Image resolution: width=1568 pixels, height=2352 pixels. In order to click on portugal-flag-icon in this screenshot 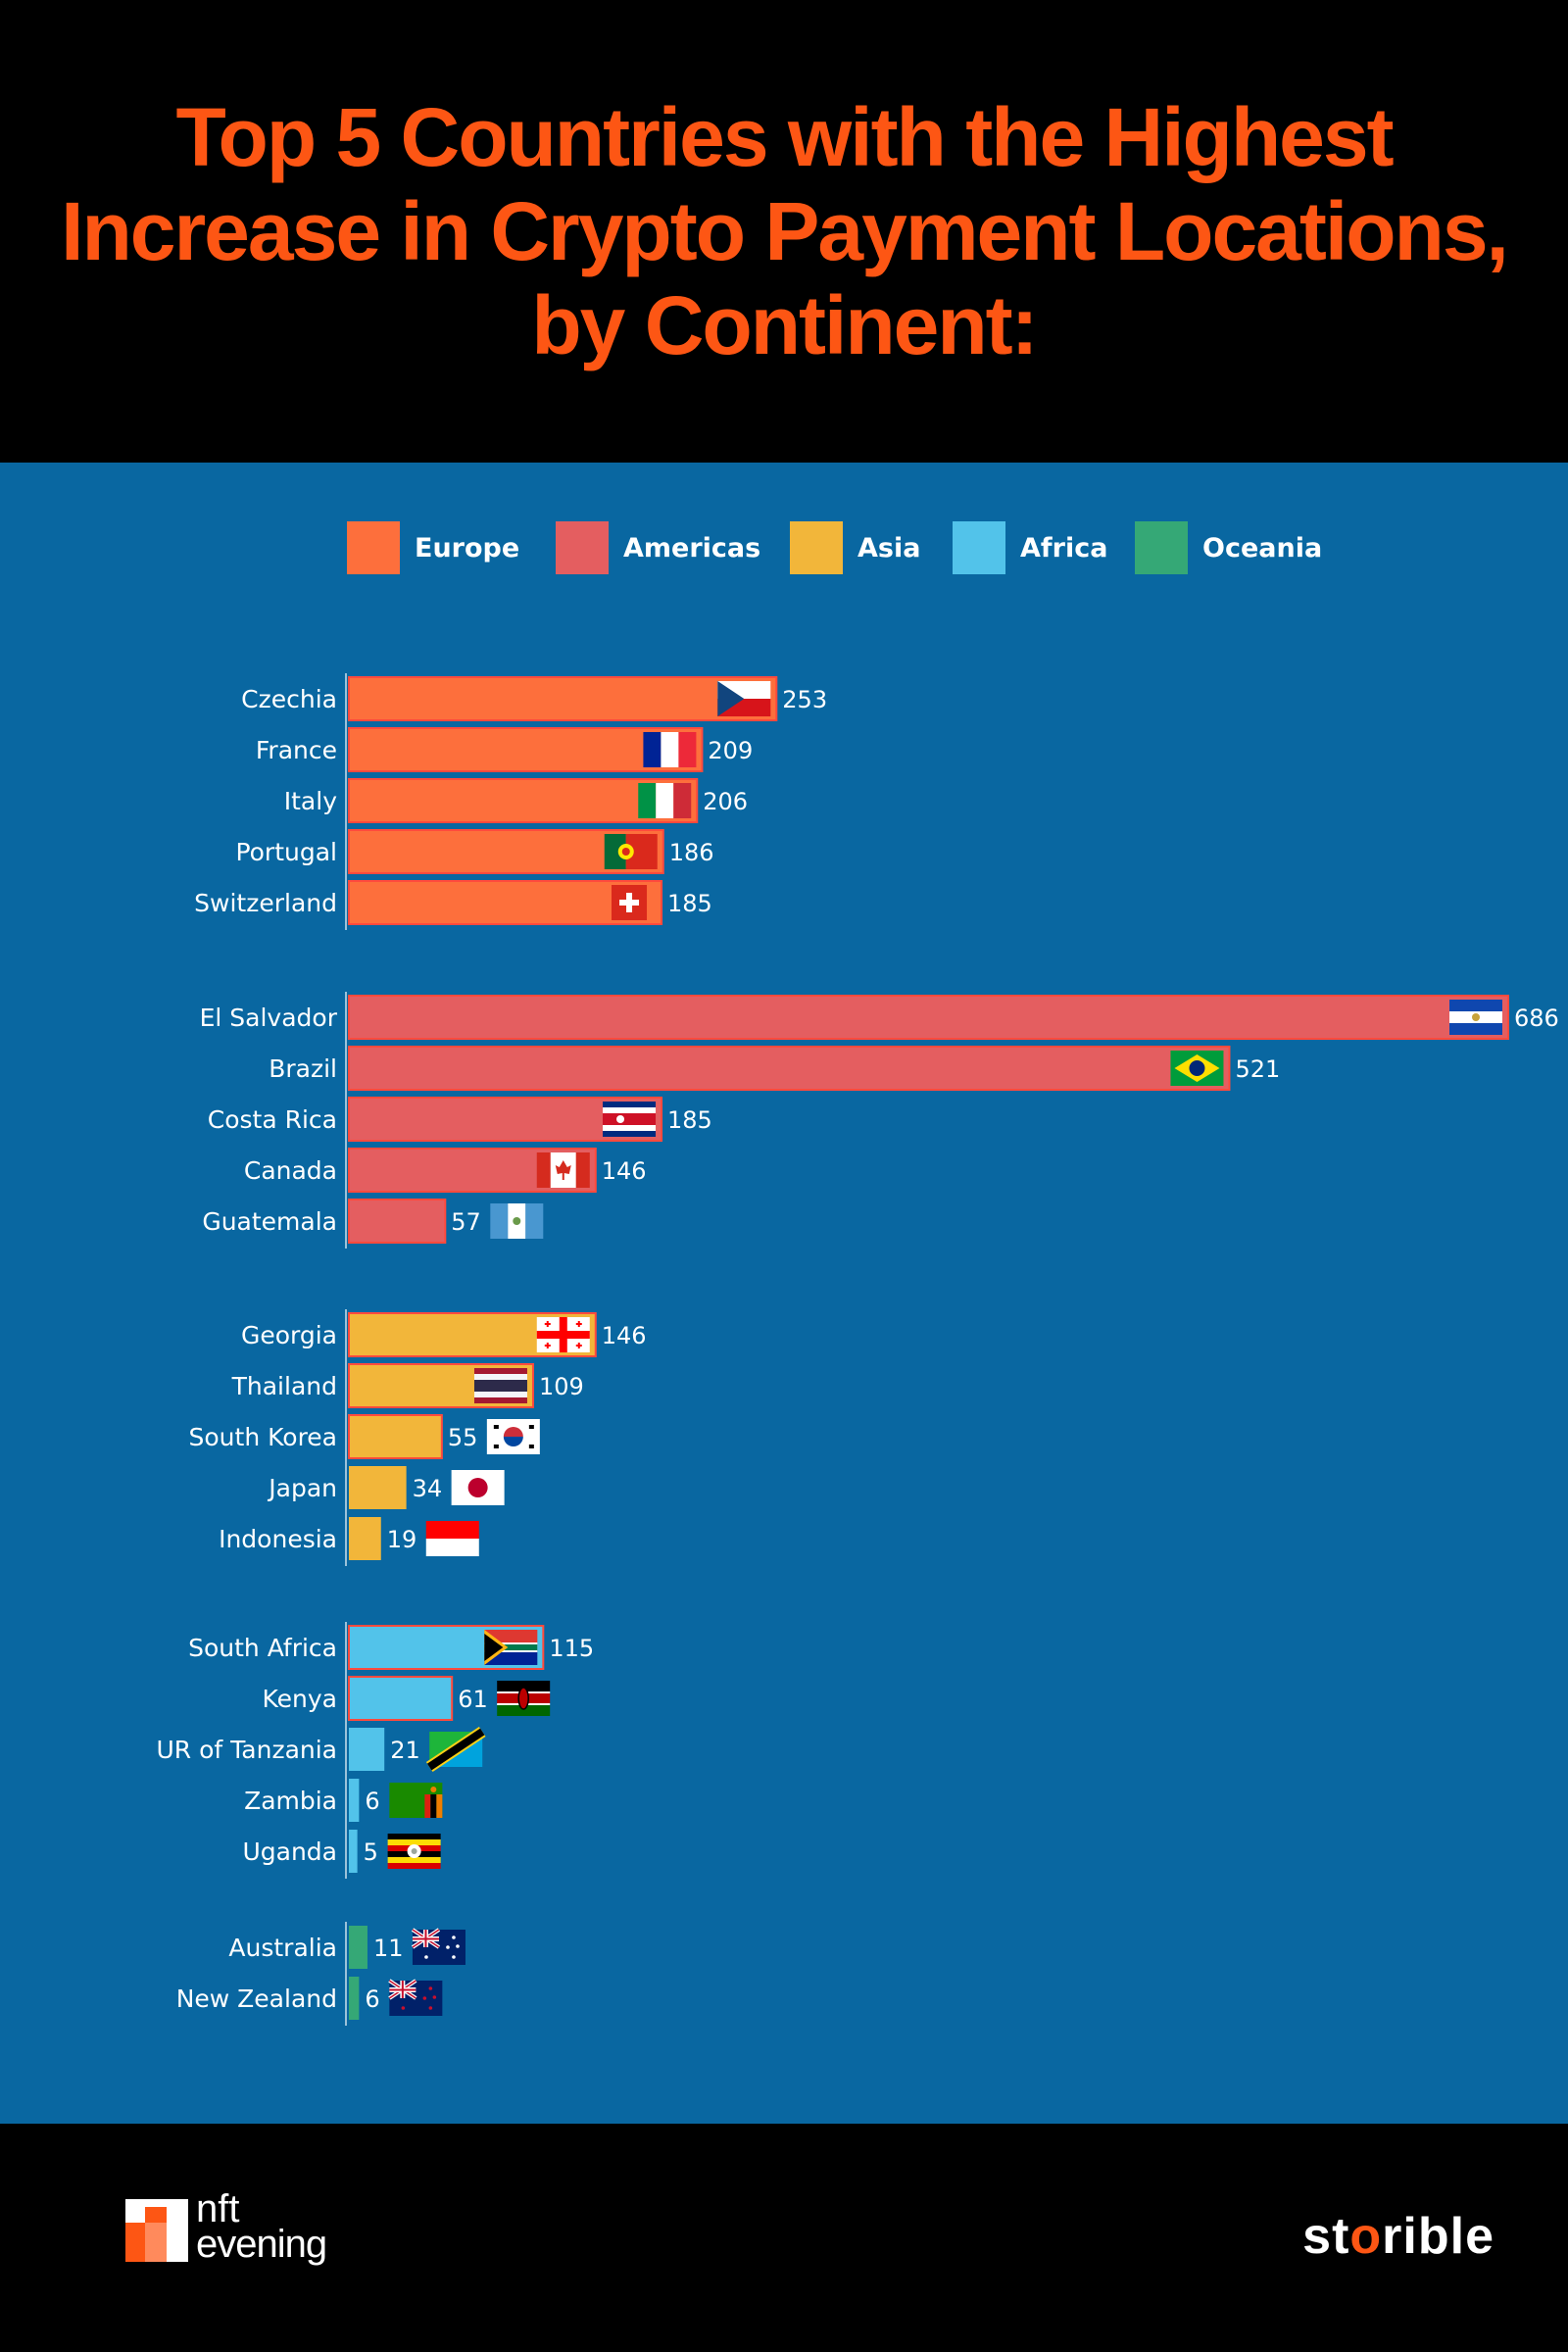, I will do `click(631, 851)`.